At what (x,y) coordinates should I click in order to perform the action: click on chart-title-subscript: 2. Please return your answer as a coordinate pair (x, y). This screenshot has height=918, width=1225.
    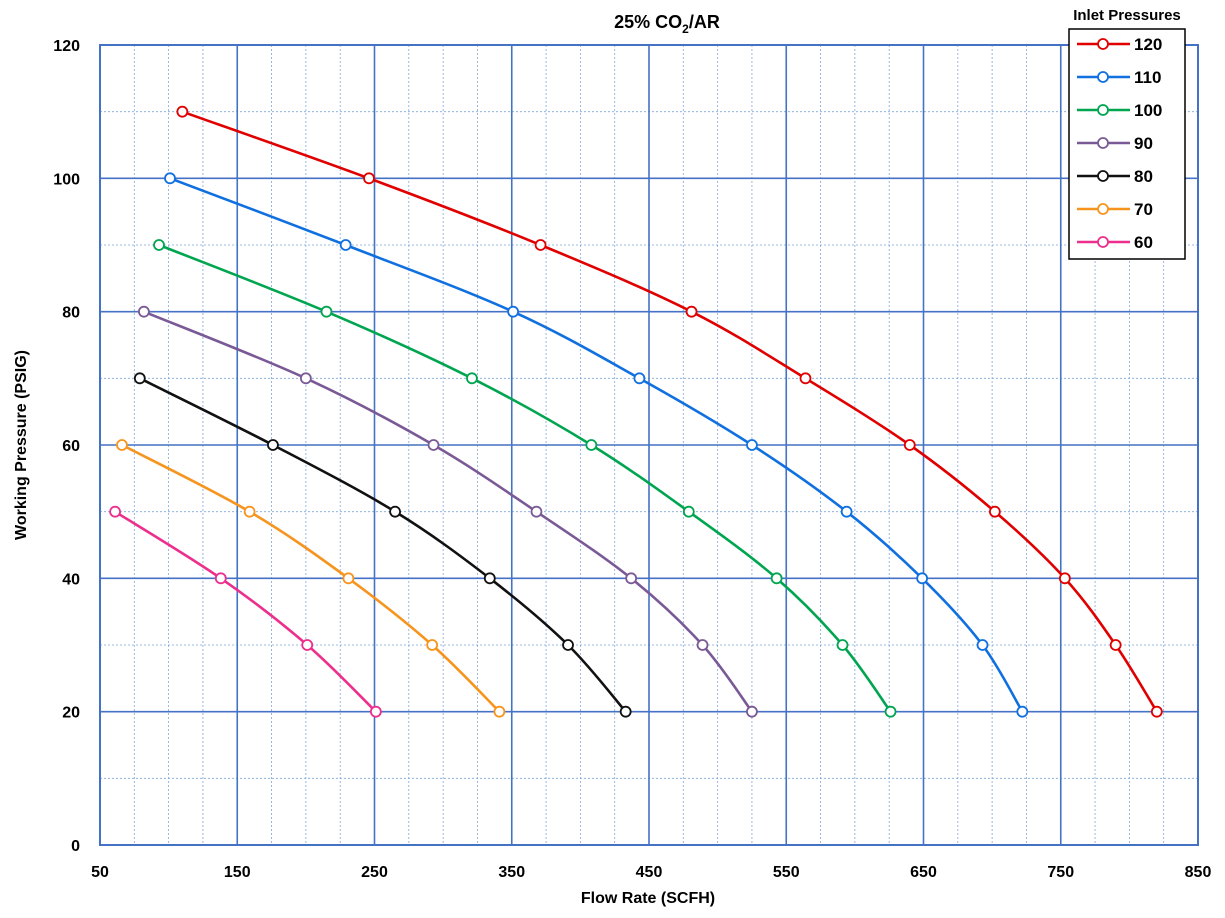
    Looking at the image, I should click on (685, 29).